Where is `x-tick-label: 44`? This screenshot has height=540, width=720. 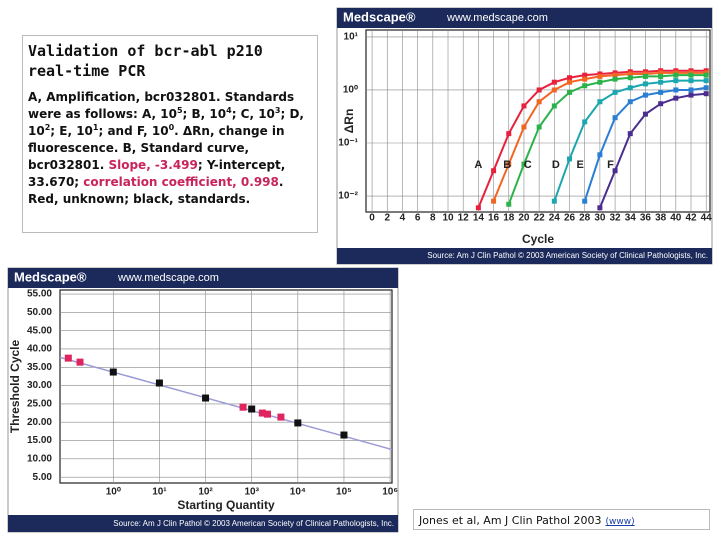
x-tick-label: 44 is located at coordinates (707, 218).